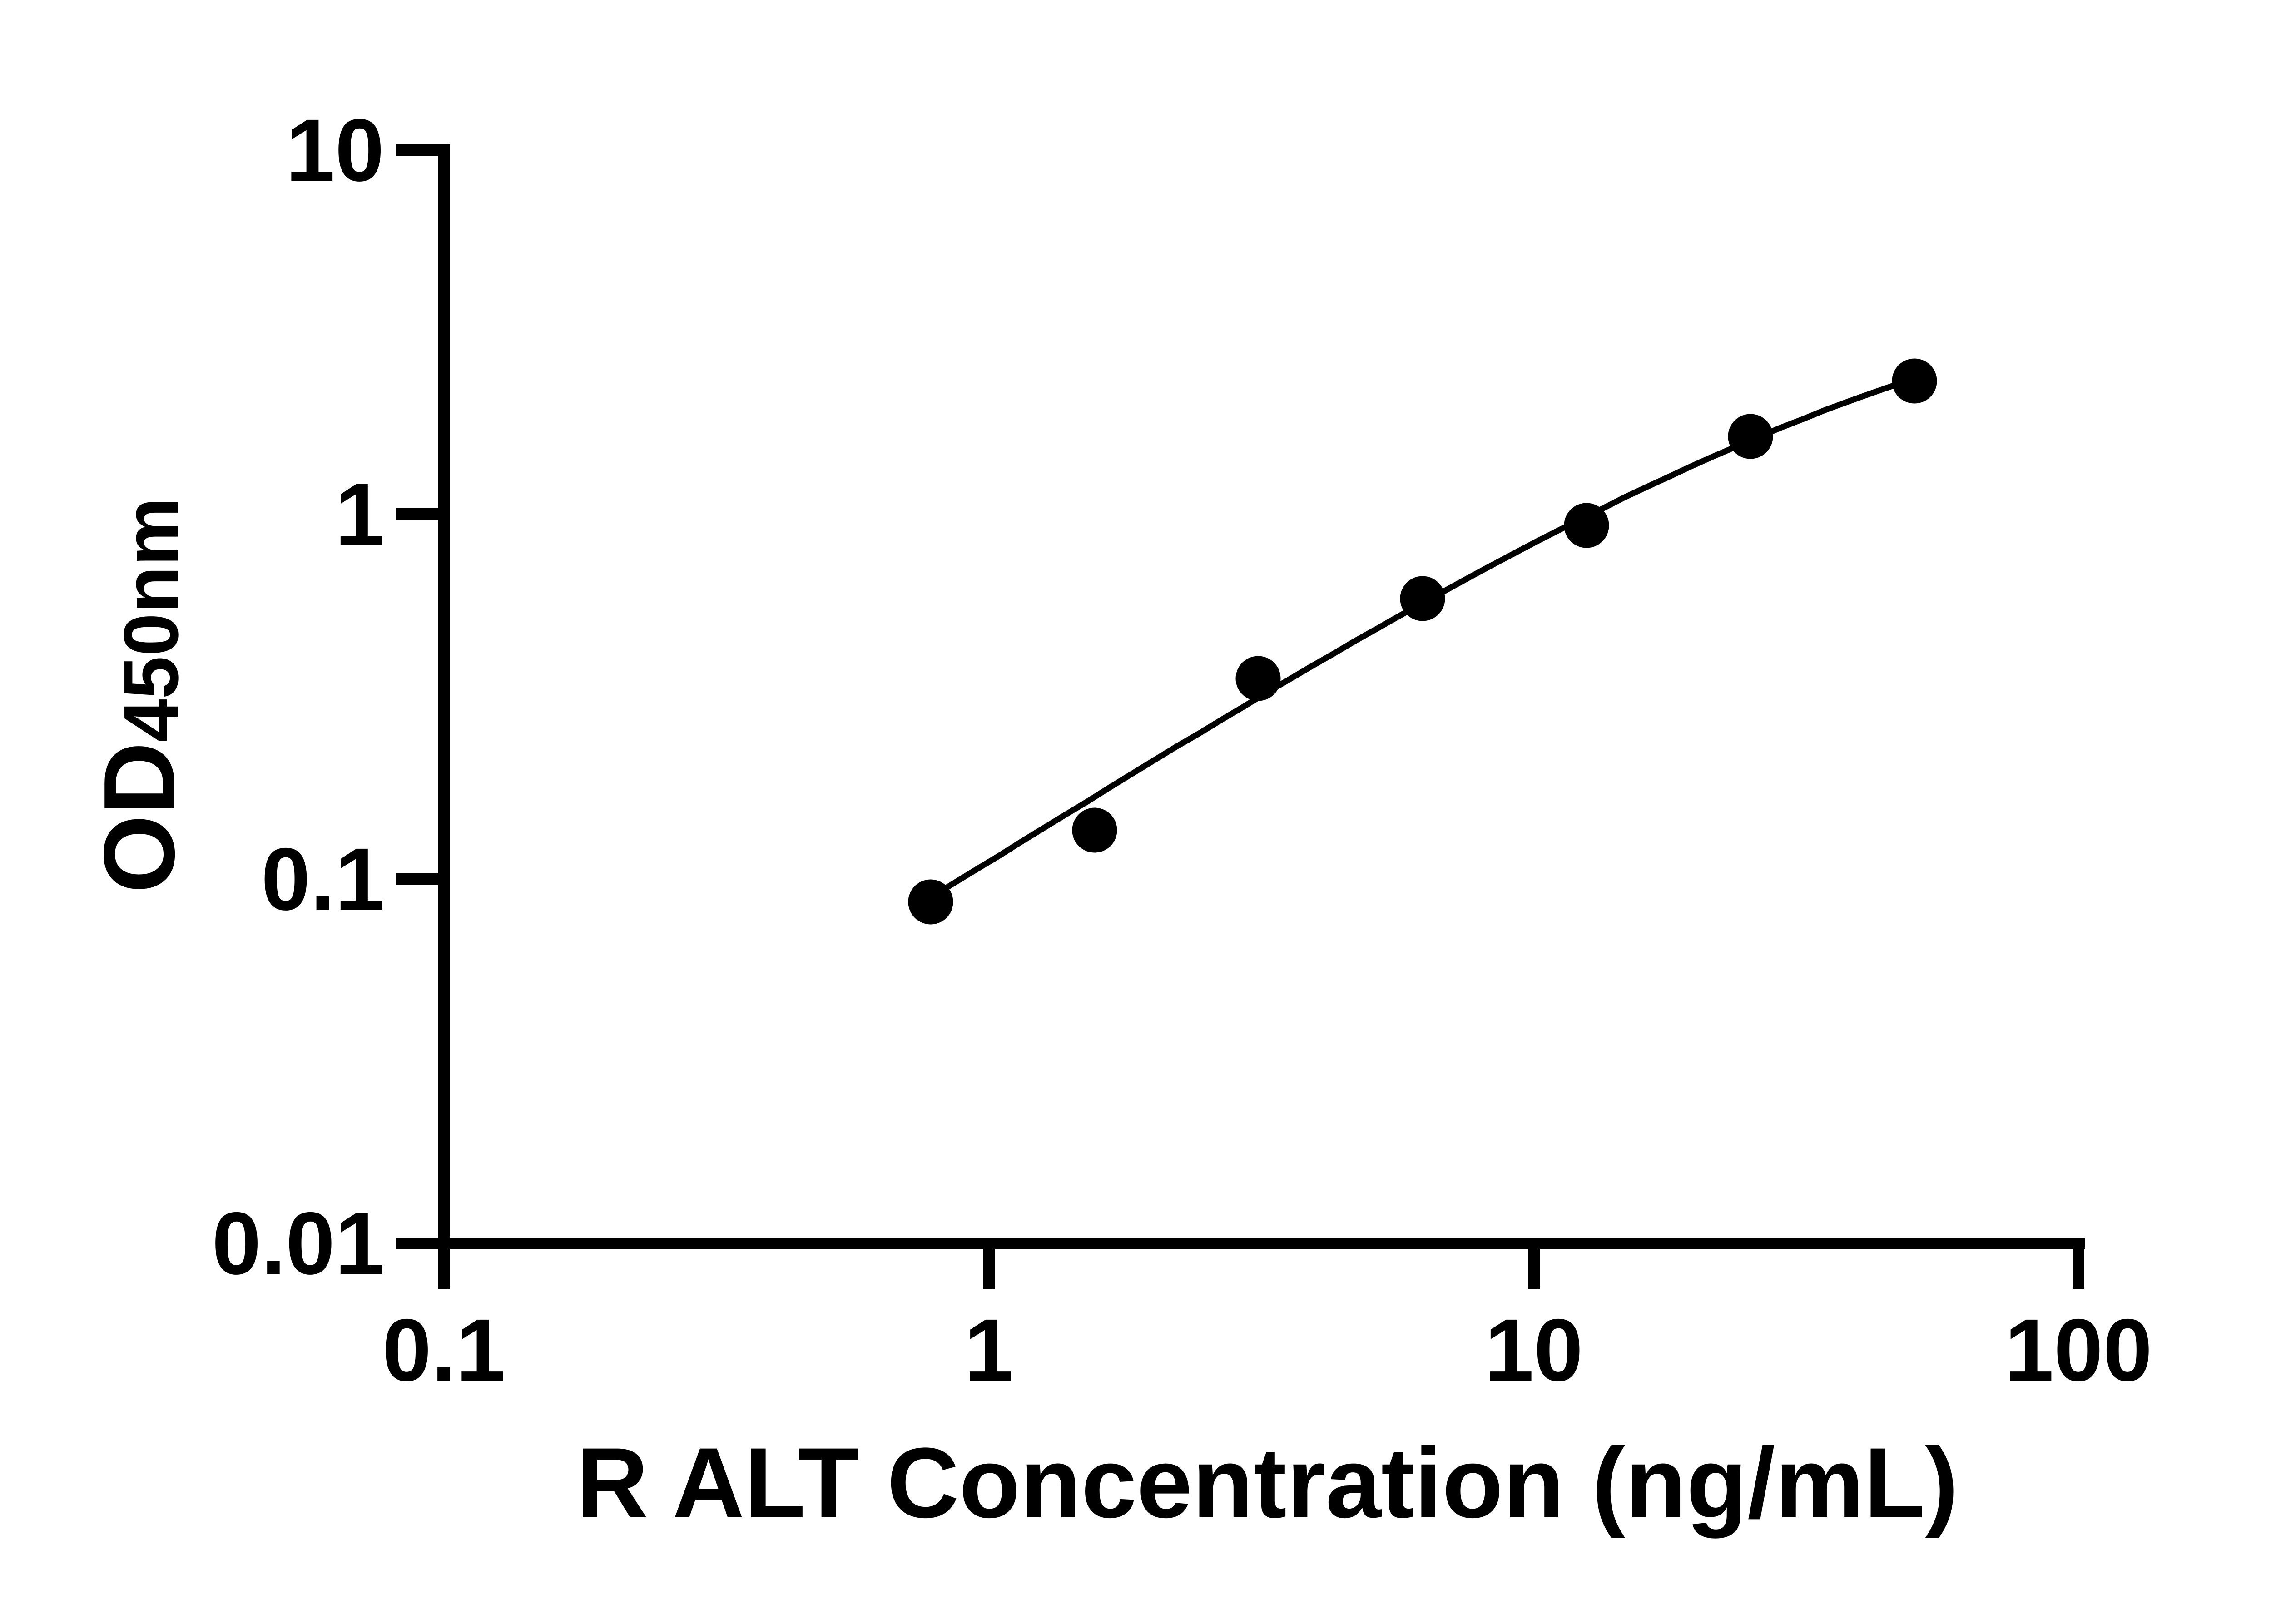  I want to click on svg-text: 0.01, so click(298, 1243).